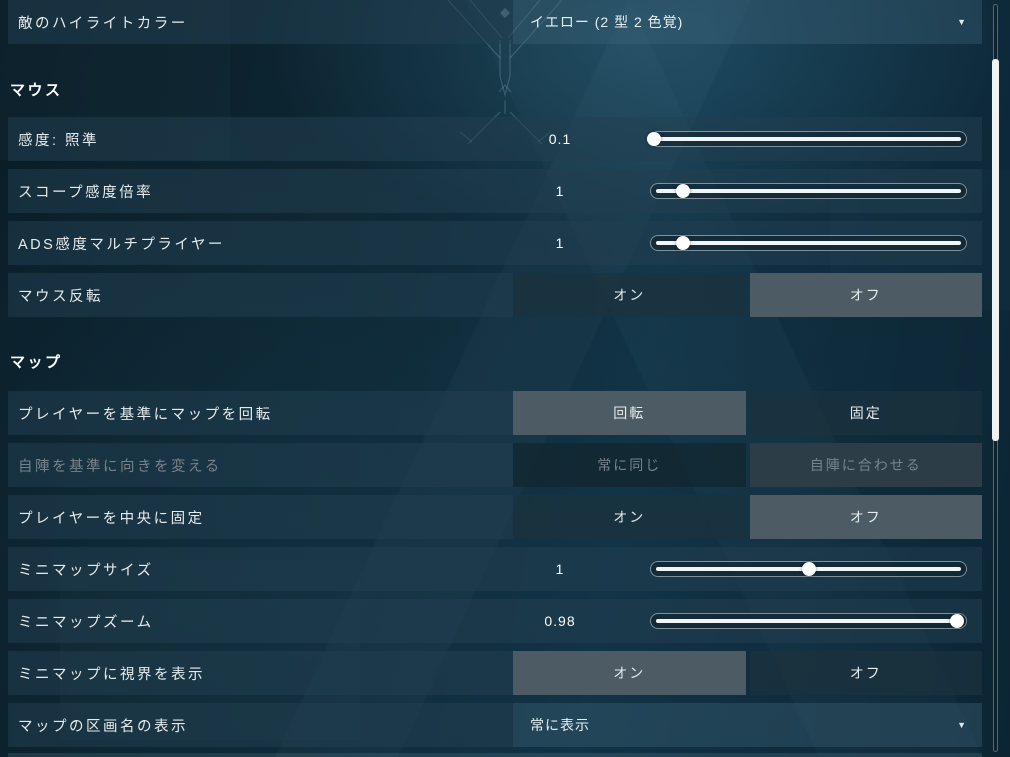  What do you see at coordinates (629, 295) in the screenshot?
I see `invert-mouse-on-button: オン` at bounding box center [629, 295].